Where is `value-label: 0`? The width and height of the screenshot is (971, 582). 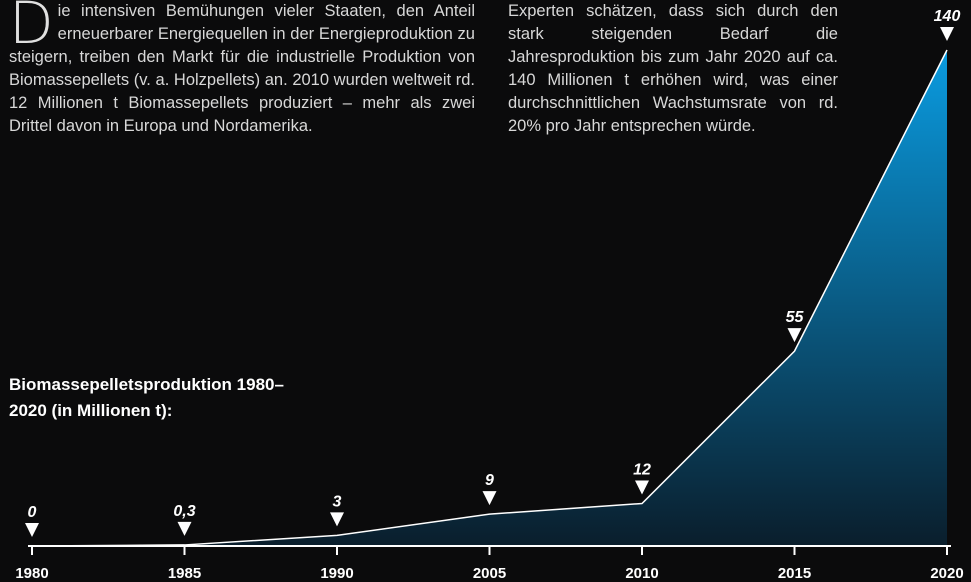
value-label: 0 is located at coordinates (32, 512).